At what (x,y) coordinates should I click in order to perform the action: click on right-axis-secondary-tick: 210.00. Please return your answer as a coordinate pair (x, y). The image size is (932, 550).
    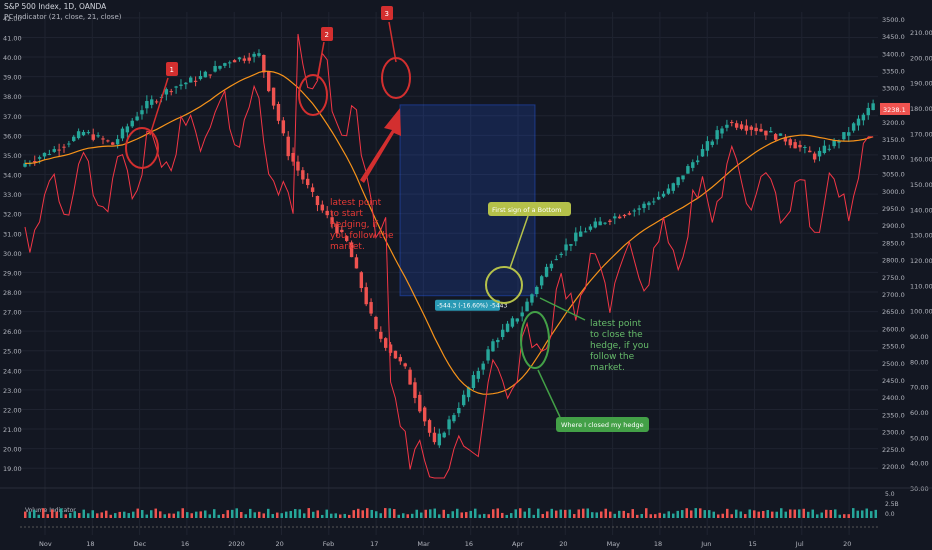
    Looking at the image, I should click on (921, 33).